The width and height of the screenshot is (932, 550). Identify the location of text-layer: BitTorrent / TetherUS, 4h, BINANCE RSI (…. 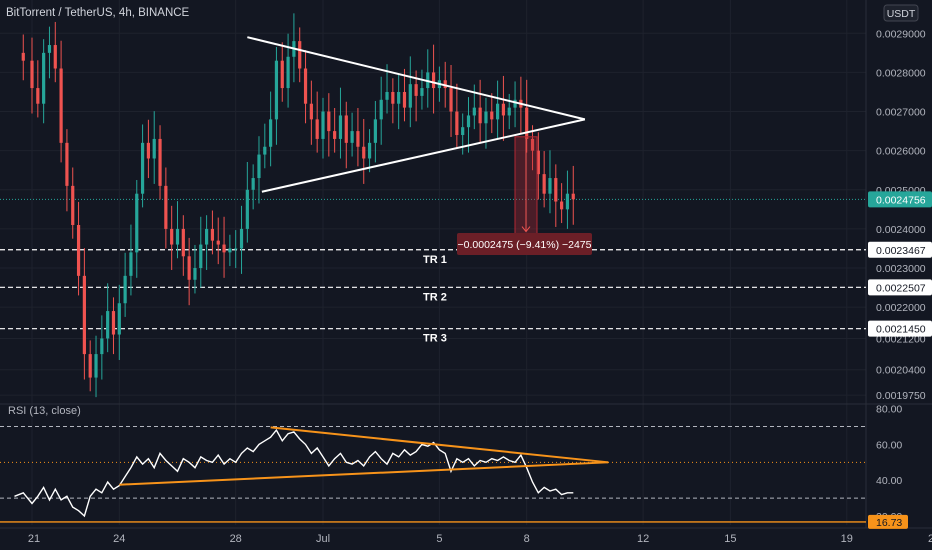
(98, 212).